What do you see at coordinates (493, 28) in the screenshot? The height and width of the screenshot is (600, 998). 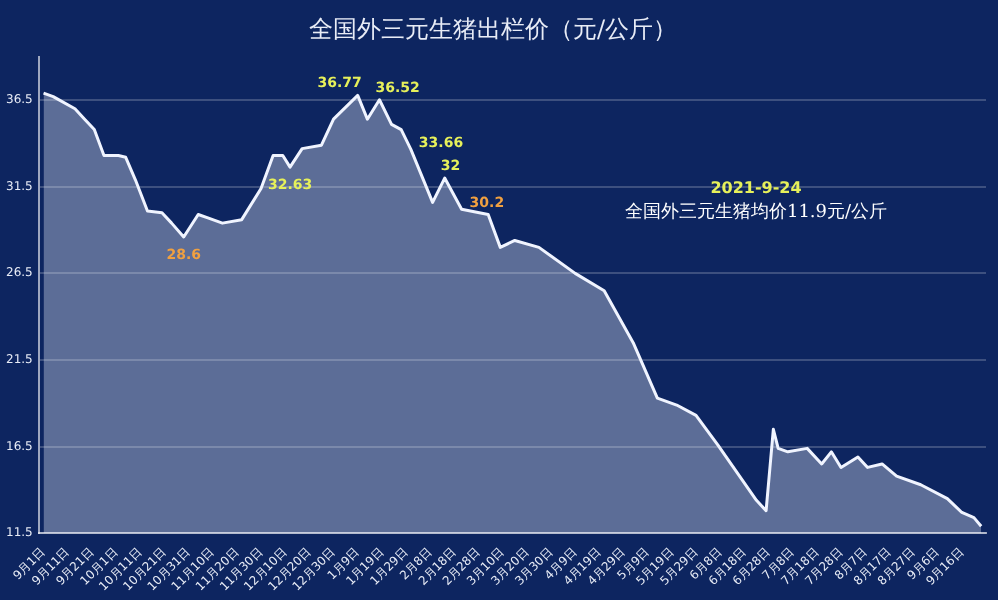 I see `chart-title: 全国外三元生猪出栏价（元/公斤）` at bounding box center [493, 28].